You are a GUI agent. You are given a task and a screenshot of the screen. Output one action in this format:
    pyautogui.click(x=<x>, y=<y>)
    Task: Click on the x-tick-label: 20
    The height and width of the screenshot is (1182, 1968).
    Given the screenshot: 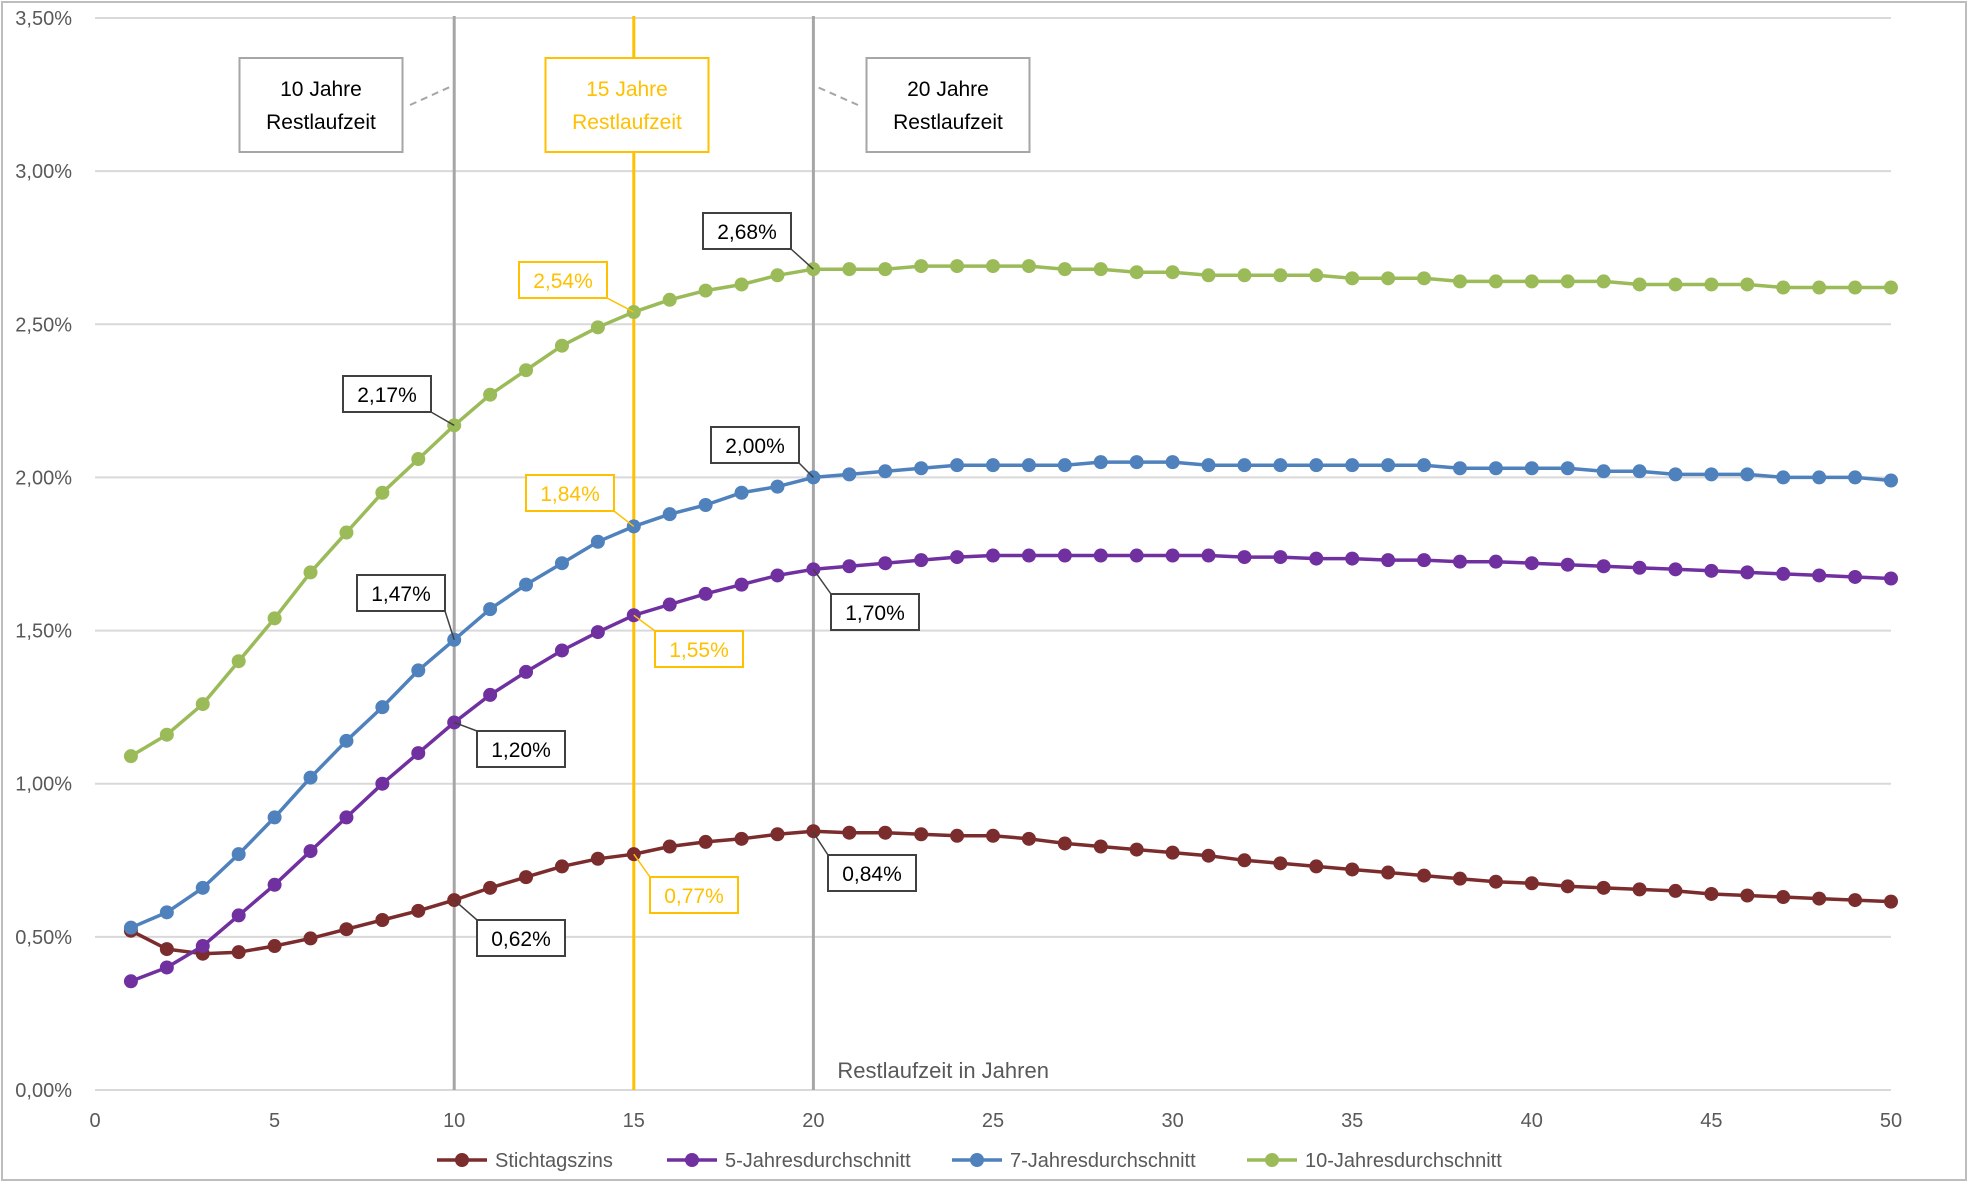 What is the action you would take?
    pyautogui.click(x=813, y=1121)
    